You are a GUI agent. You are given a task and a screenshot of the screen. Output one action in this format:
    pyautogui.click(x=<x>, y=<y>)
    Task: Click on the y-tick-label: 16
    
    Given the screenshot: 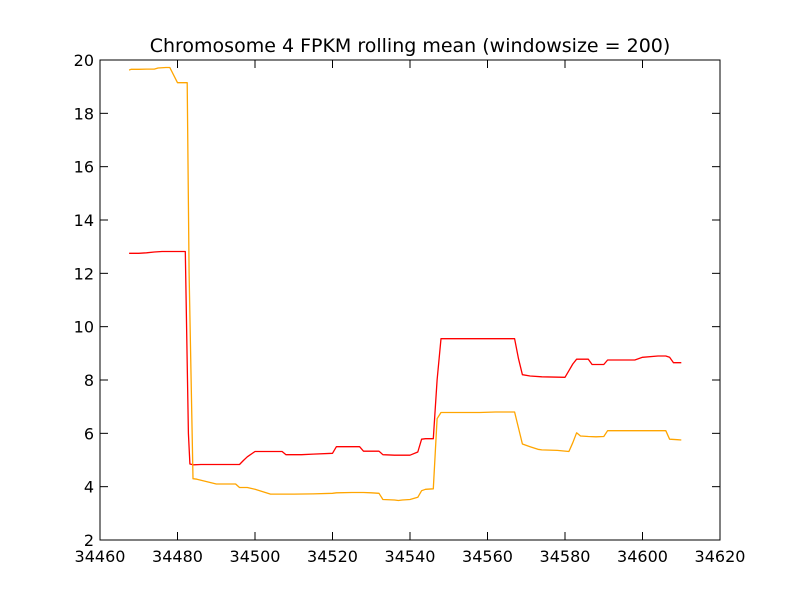 What is the action you would take?
    pyautogui.click(x=84, y=167)
    